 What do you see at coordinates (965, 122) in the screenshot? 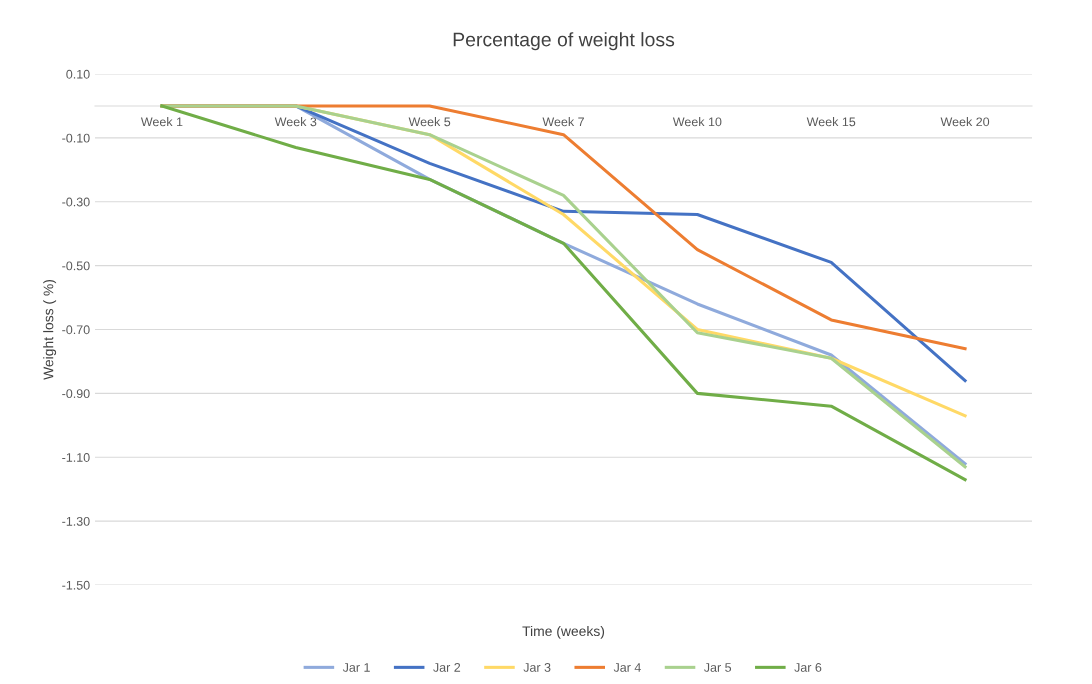
I see `x-tick-label: Week 20` at bounding box center [965, 122].